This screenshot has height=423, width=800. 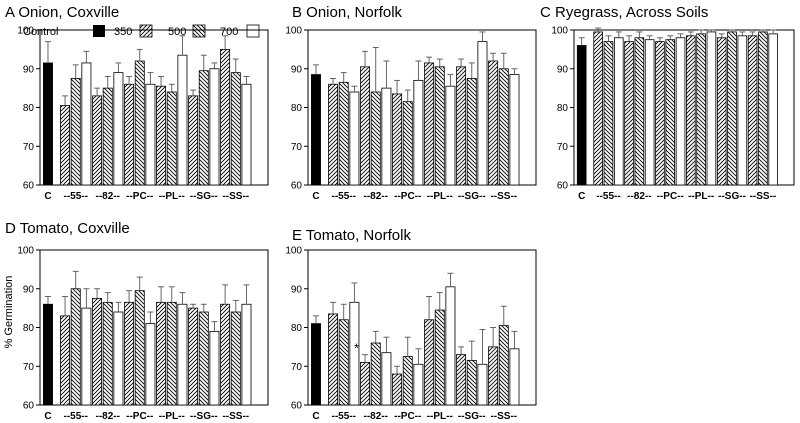 What do you see at coordinates (9, 312) in the screenshot?
I see `y-axis-label: % Germination` at bounding box center [9, 312].